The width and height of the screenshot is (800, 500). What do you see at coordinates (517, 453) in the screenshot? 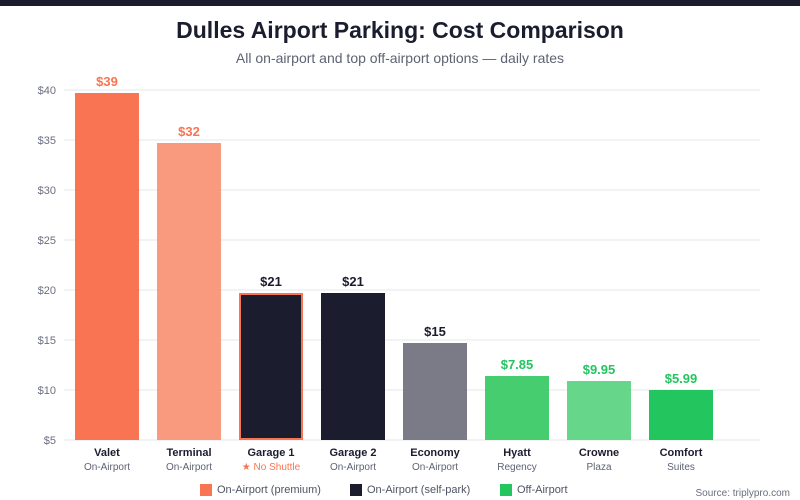
I see `x-tick-label: Hyatt` at bounding box center [517, 453].